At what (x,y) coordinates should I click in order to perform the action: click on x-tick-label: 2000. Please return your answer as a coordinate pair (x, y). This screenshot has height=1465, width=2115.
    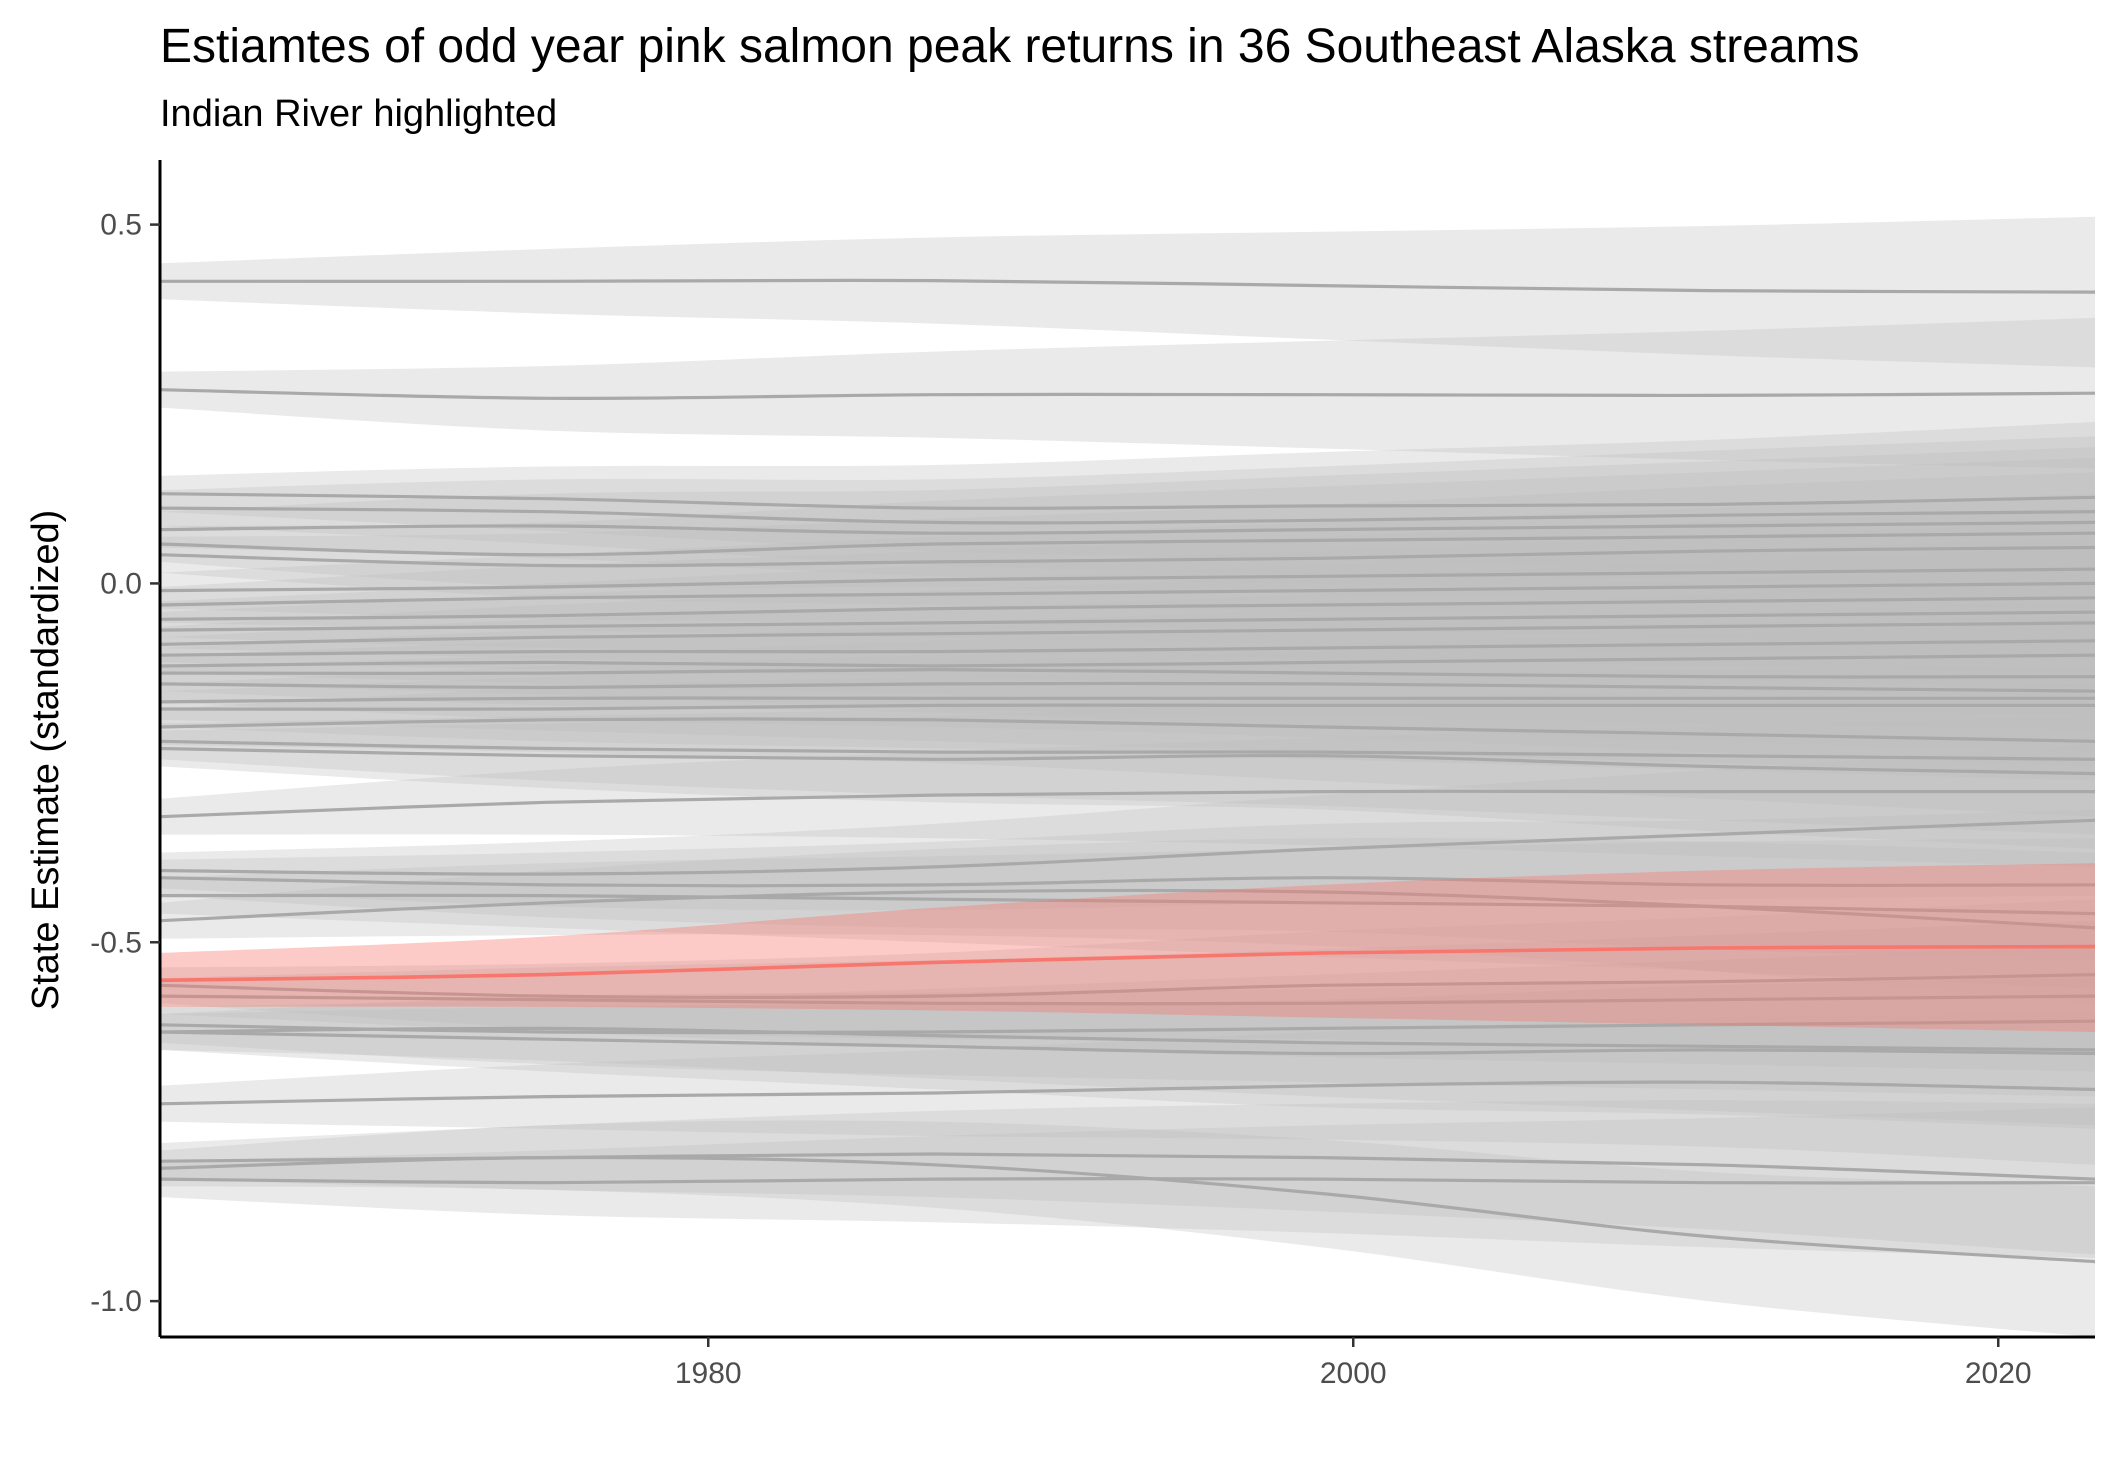
    Looking at the image, I should click on (1353, 1373).